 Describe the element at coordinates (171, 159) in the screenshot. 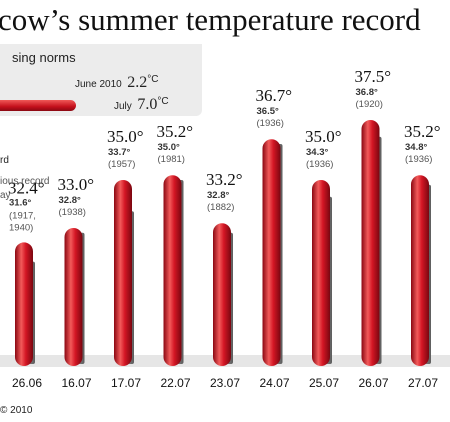

I see `previous-year-label: (1981)` at that location.